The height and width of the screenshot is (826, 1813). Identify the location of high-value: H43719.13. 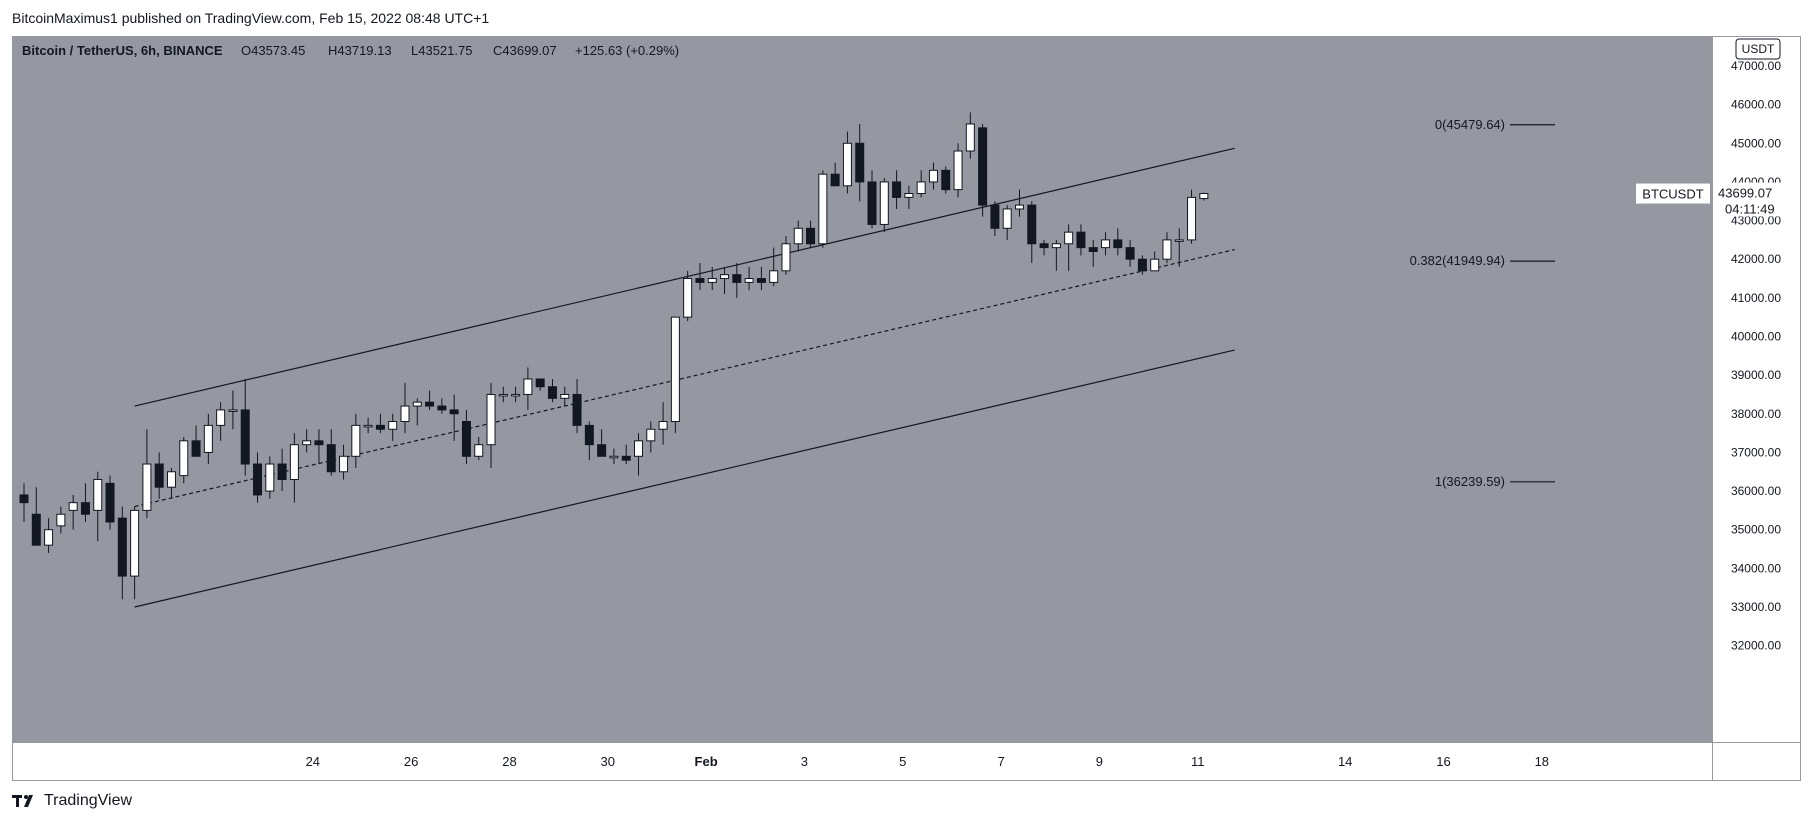
(360, 50).